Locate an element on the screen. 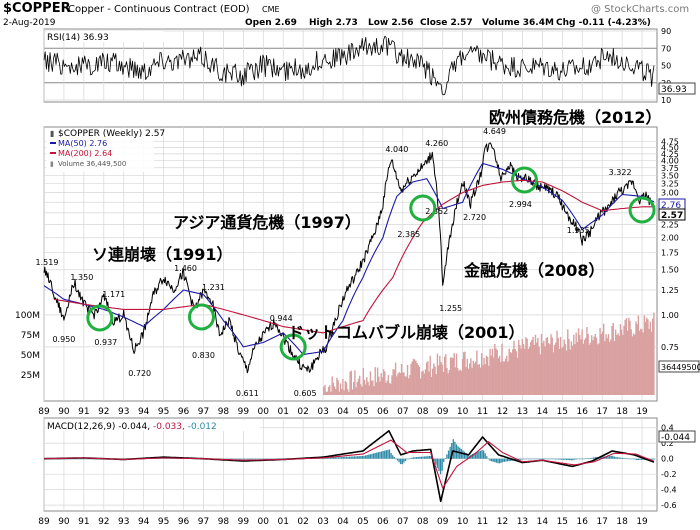 Image resolution: width=700 pixels, height=530 pixels. event-circle is located at coordinates (423, 208).